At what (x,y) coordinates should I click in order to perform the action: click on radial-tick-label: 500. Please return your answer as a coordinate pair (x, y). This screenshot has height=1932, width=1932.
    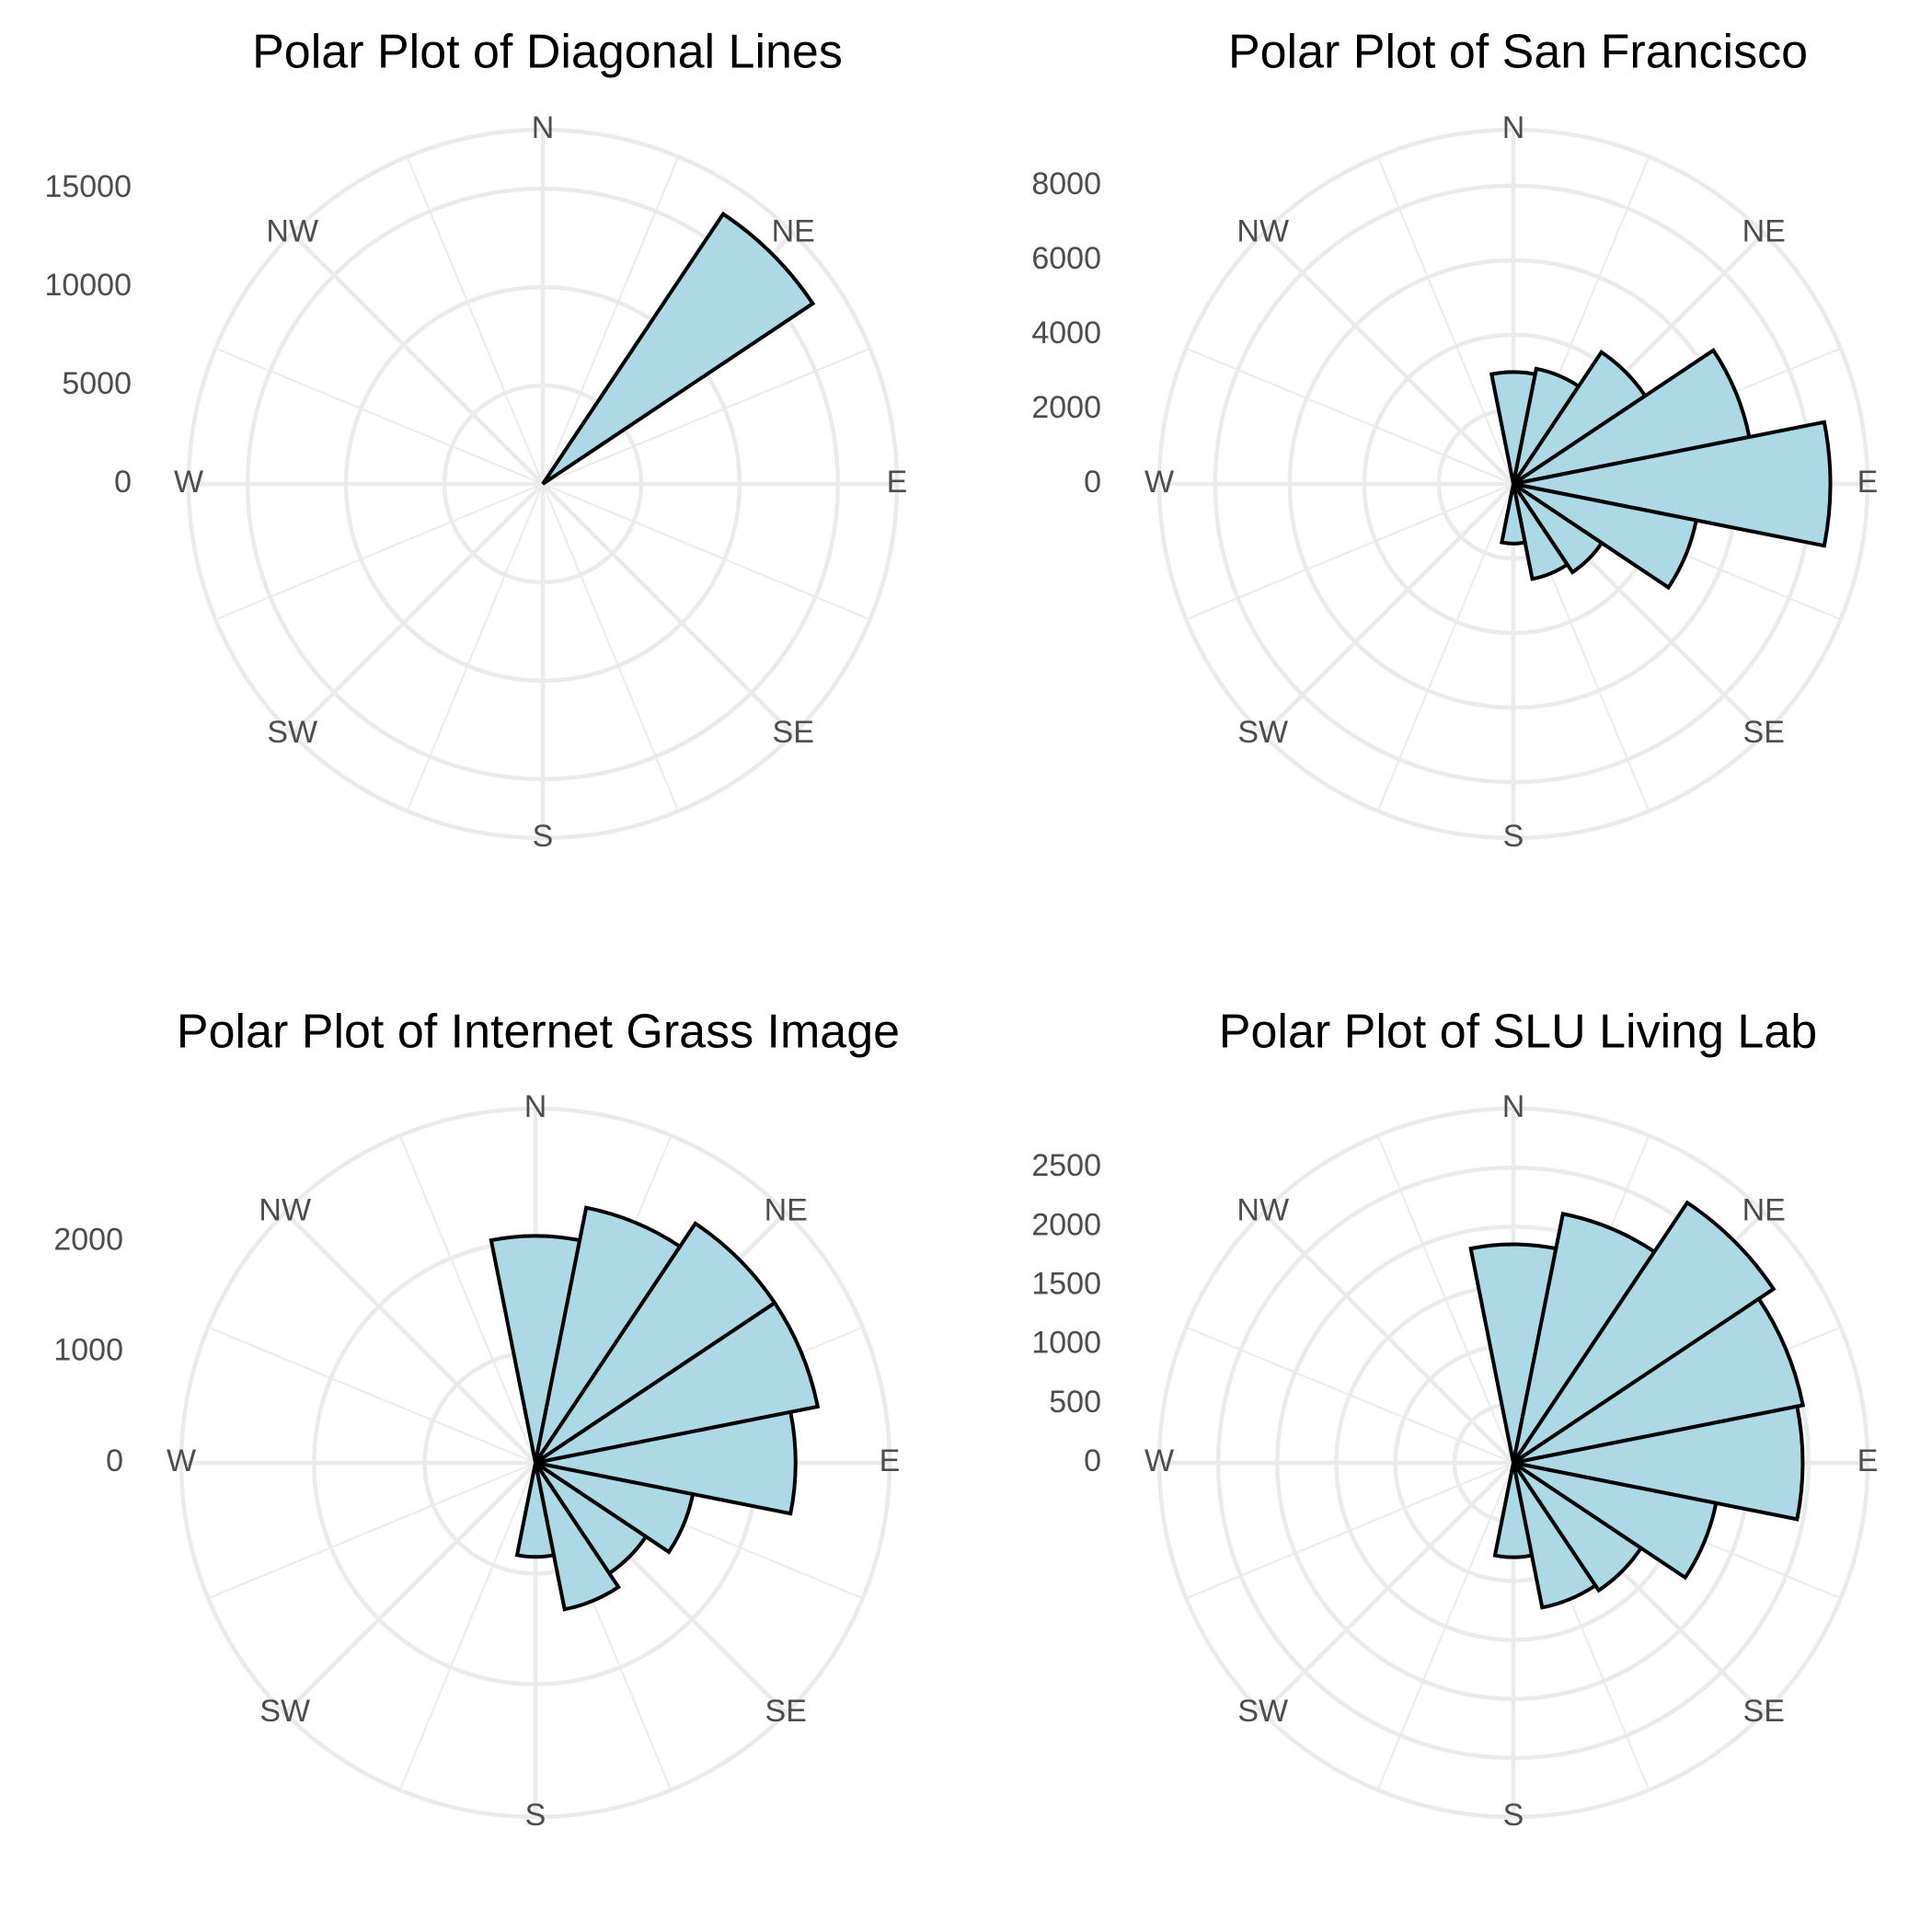
    Looking at the image, I should click on (1075, 1402).